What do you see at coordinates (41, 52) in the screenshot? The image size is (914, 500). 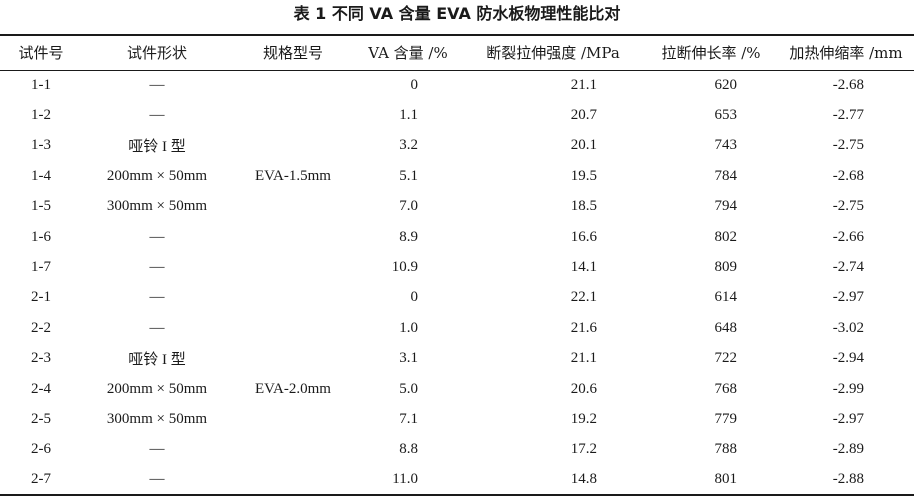 I see `header-id: 试件号` at bounding box center [41, 52].